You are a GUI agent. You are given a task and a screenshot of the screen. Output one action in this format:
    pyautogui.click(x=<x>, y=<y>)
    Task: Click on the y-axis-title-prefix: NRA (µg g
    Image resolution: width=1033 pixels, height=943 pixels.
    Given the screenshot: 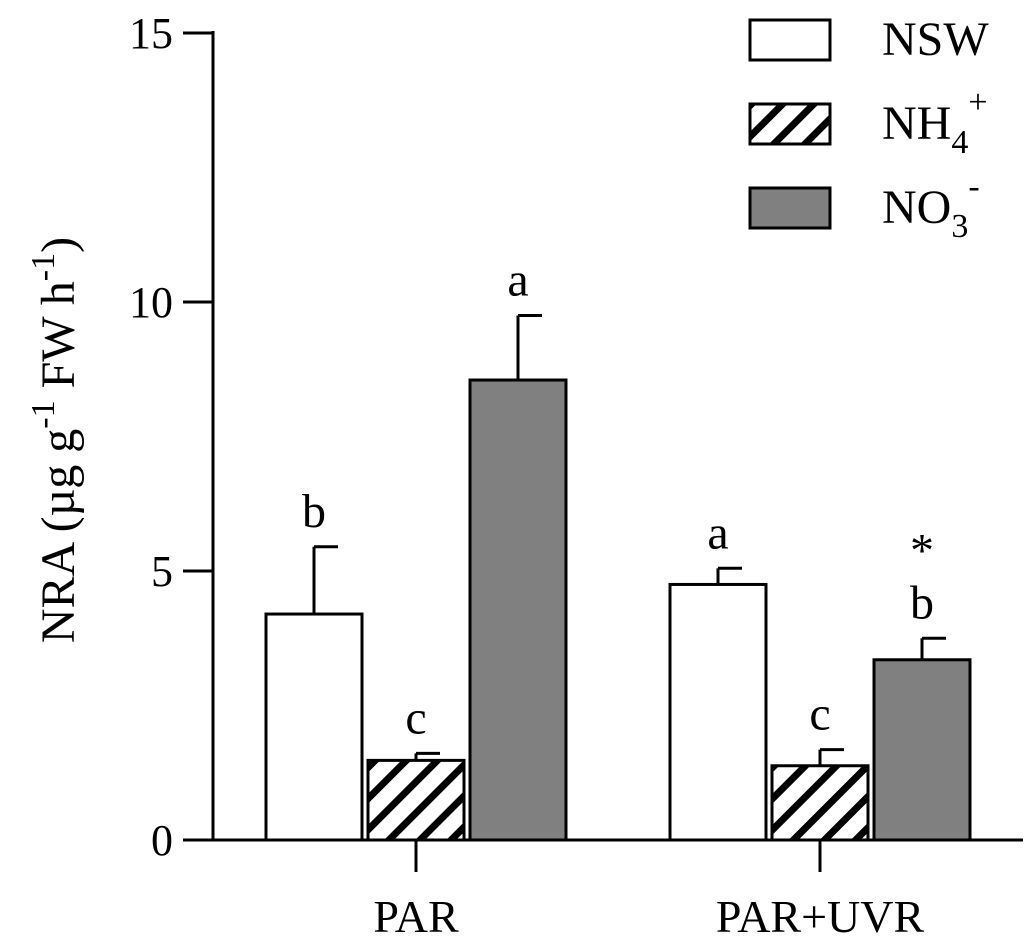 What is the action you would take?
    pyautogui.click(x=58, y=536)
    